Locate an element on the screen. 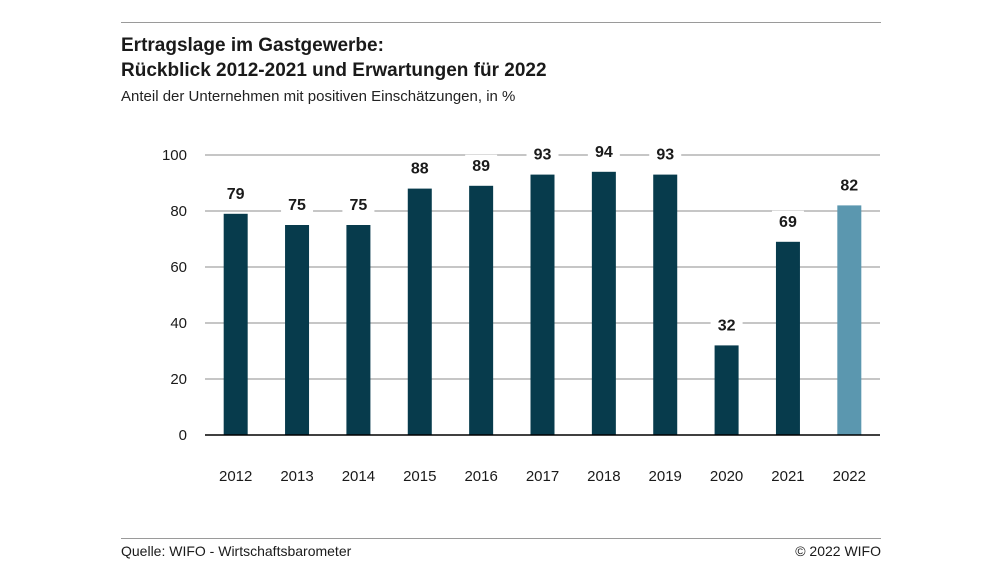 The width and height of the screenshot is (1000, 562). x-tick-label: 2012 is located at coordinates (235, 476).